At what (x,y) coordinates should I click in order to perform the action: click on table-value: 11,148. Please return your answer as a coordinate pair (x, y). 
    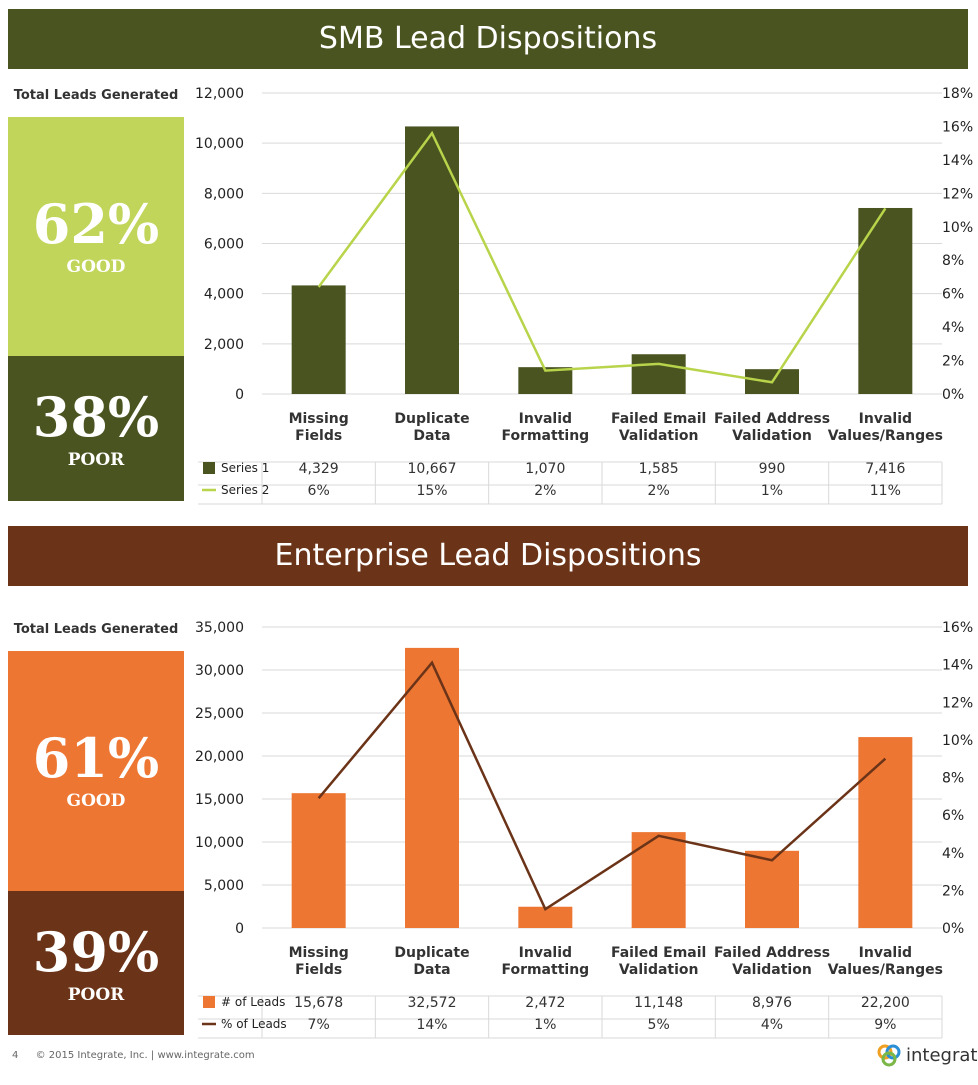
    Looking at the image, I should click on (658, 1003).